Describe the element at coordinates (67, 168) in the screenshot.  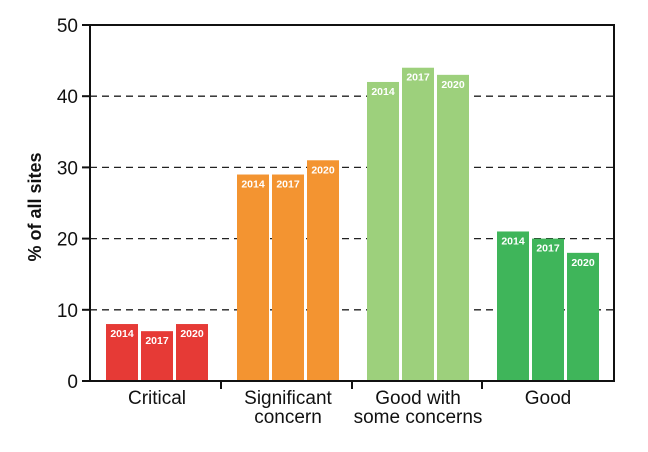
I see `y-tick-label: 30` at that location.